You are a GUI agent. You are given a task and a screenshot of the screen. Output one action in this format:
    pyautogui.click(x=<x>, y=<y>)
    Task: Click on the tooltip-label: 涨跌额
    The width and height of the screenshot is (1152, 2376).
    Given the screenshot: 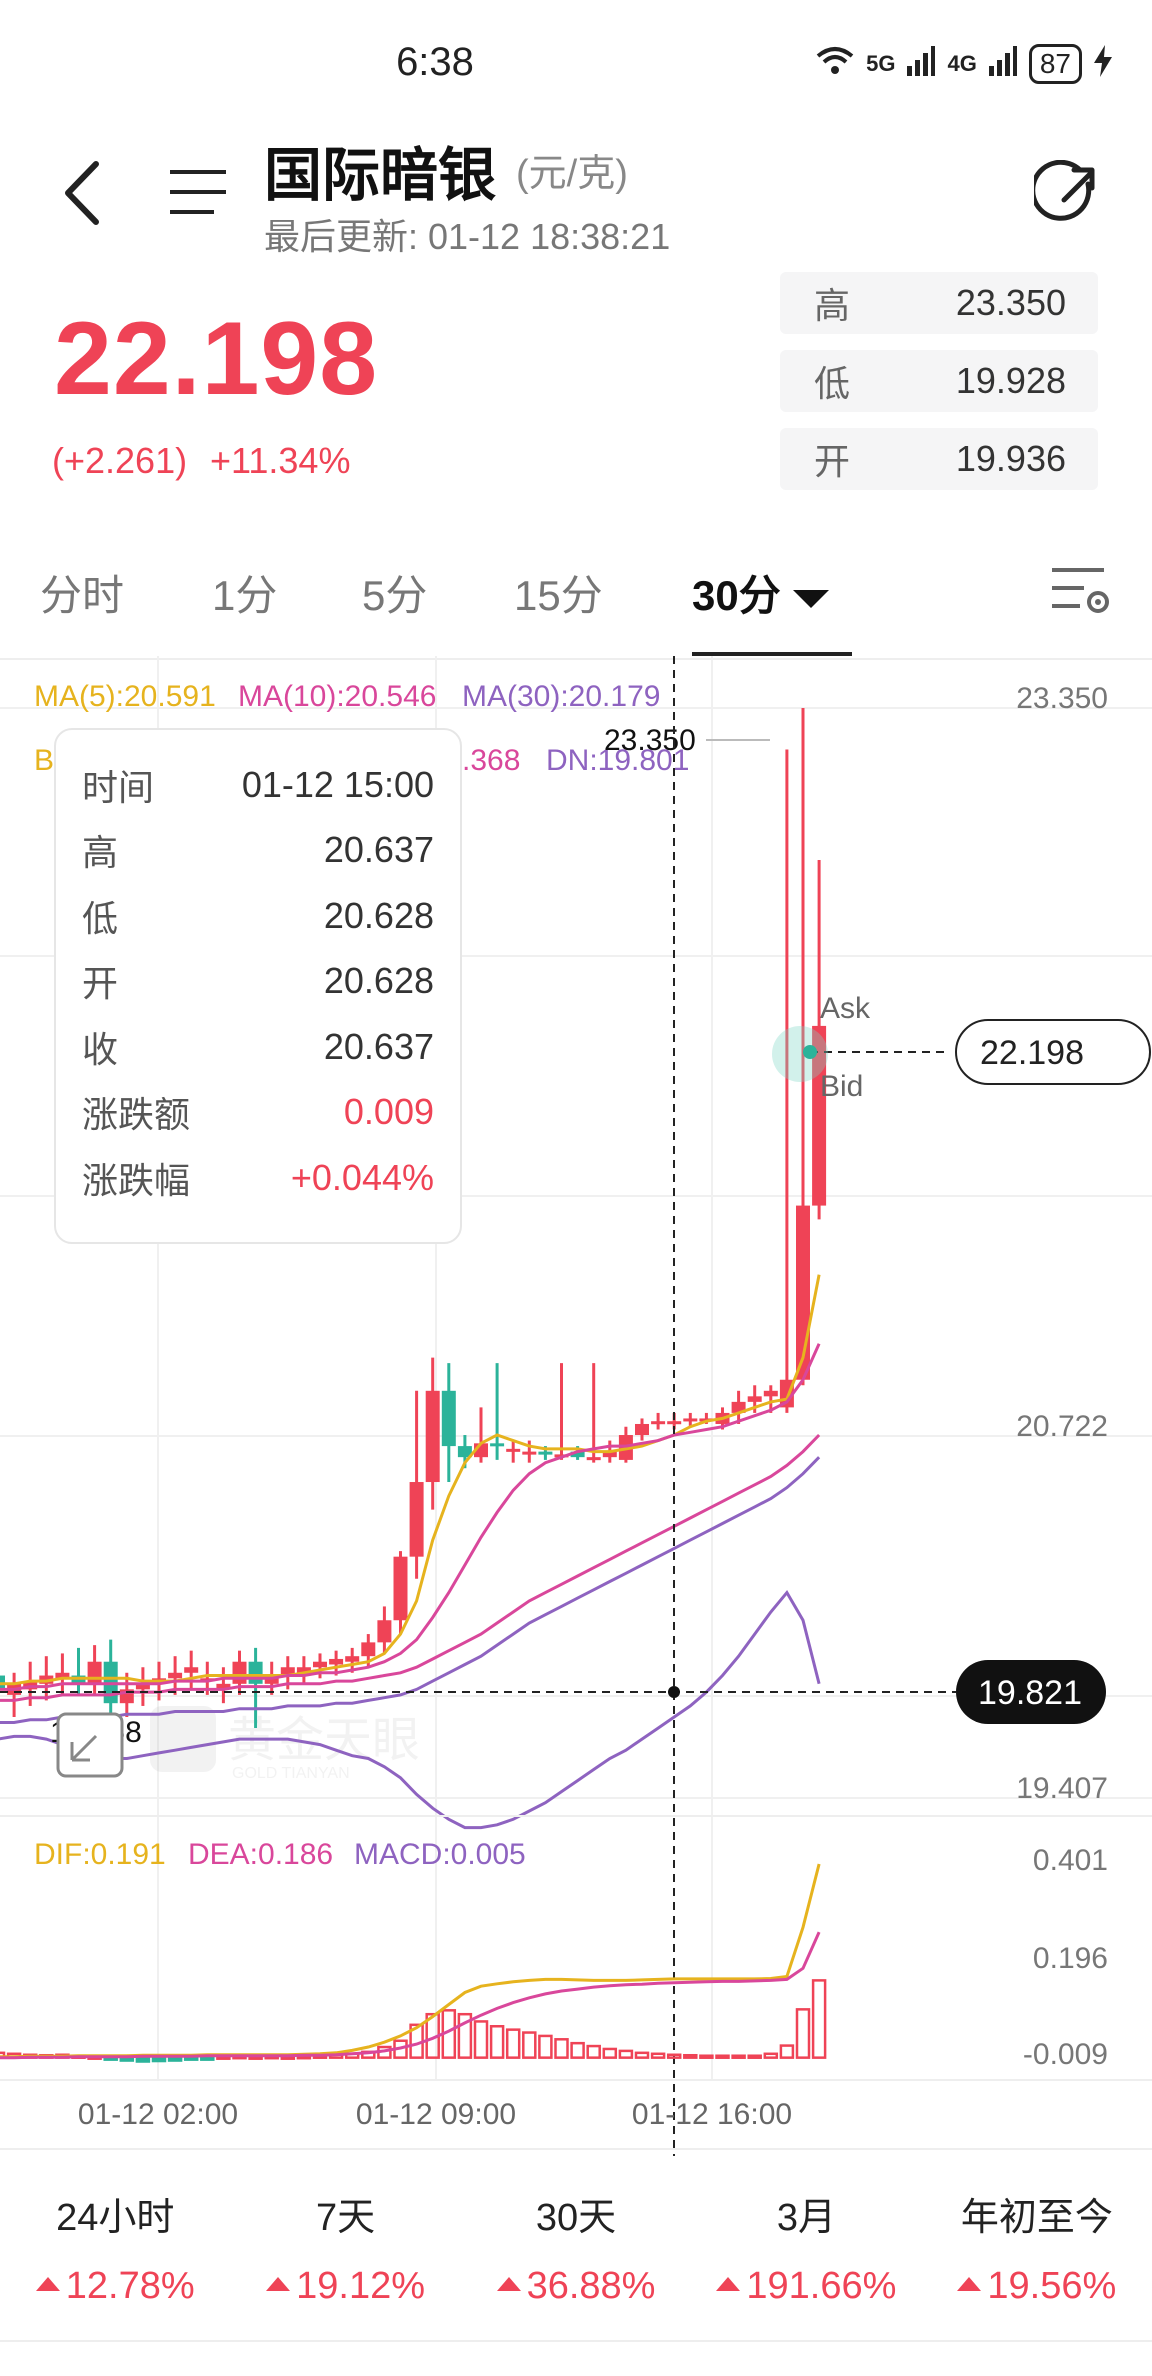 What is the action you would take?
    pyautogui.click(x=136, y=1115)
    